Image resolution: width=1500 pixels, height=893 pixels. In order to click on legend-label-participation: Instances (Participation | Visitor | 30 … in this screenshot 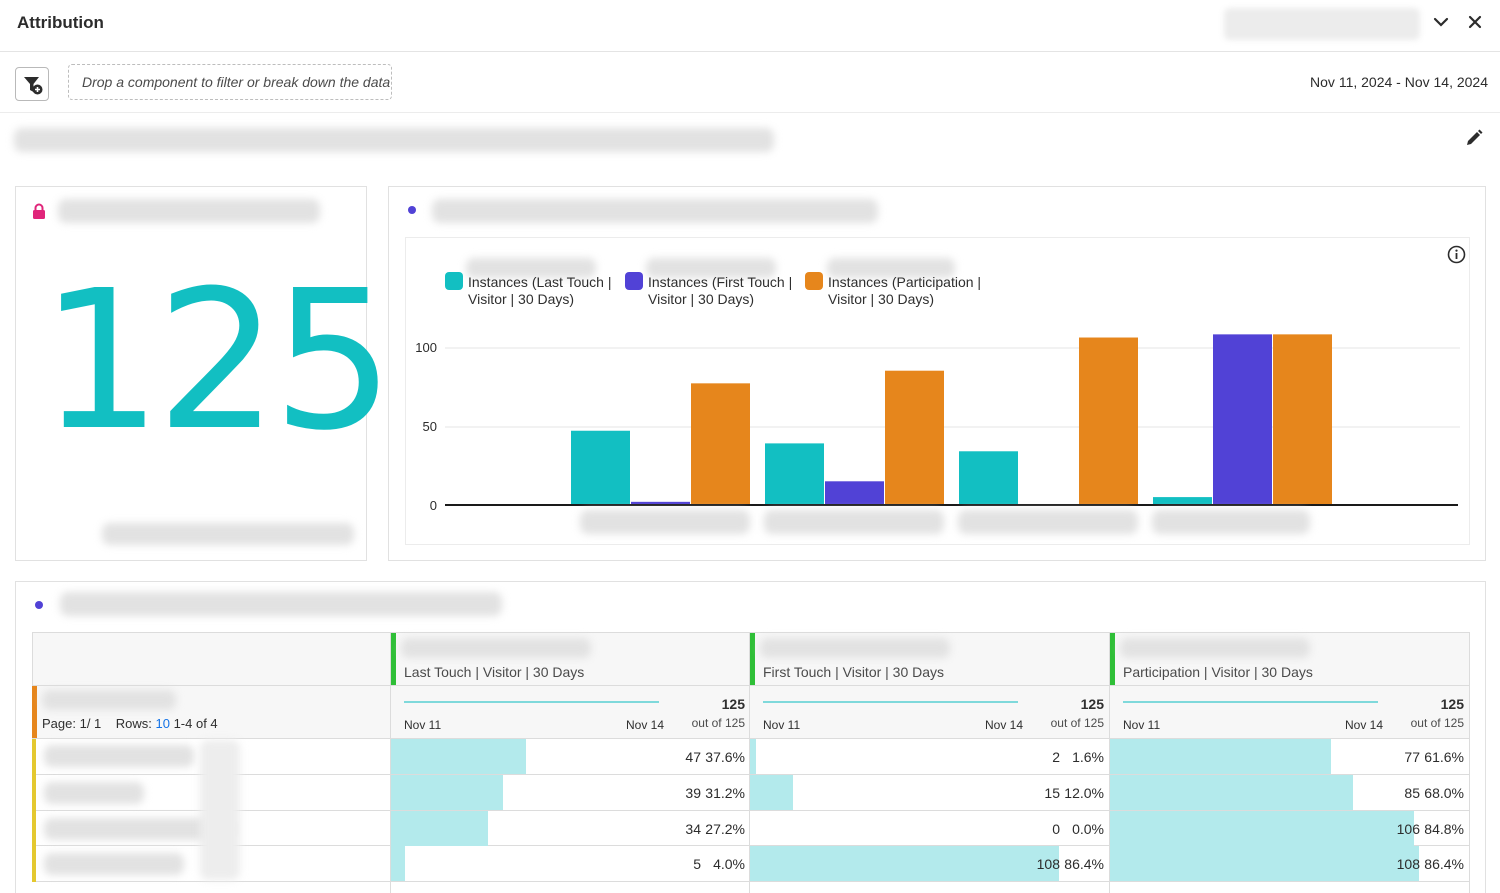, I will do `click(904, 291)`.